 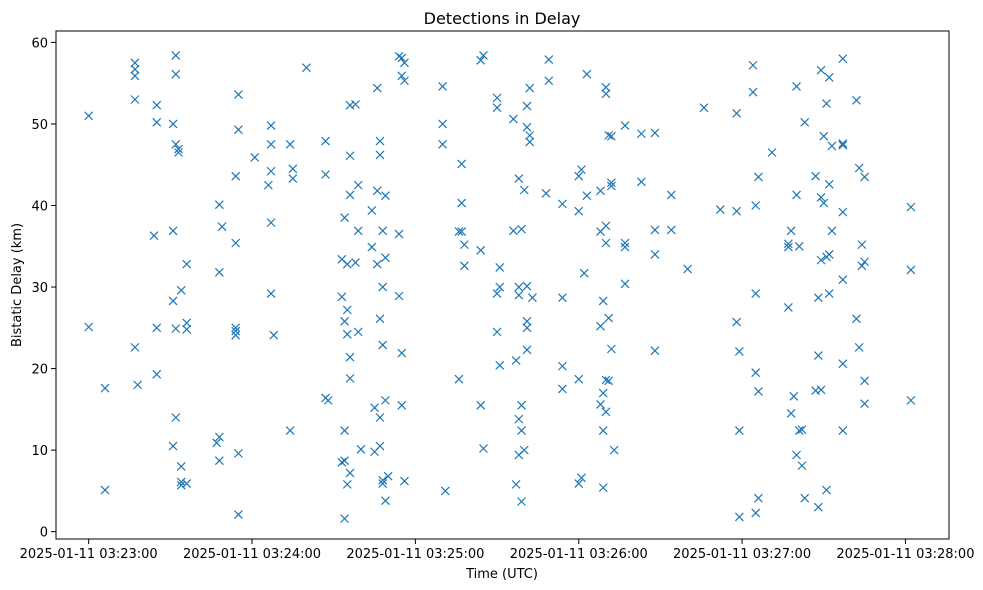 What do you see at coordinates (415, 554) in the screenshot?
I see `x-tick-label: 2025-01-11 03:25:00` at bounding box center [415, 554].